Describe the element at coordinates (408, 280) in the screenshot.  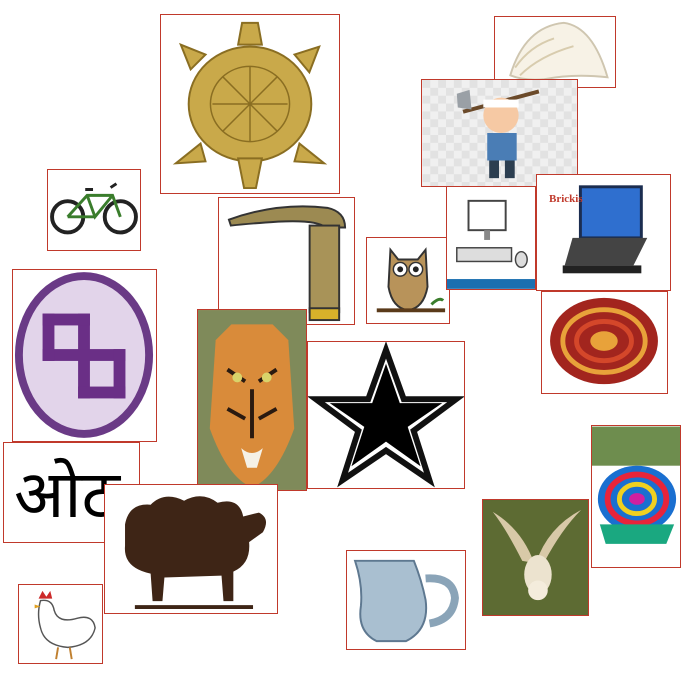
I see `owl-drawing-picture` at that location.